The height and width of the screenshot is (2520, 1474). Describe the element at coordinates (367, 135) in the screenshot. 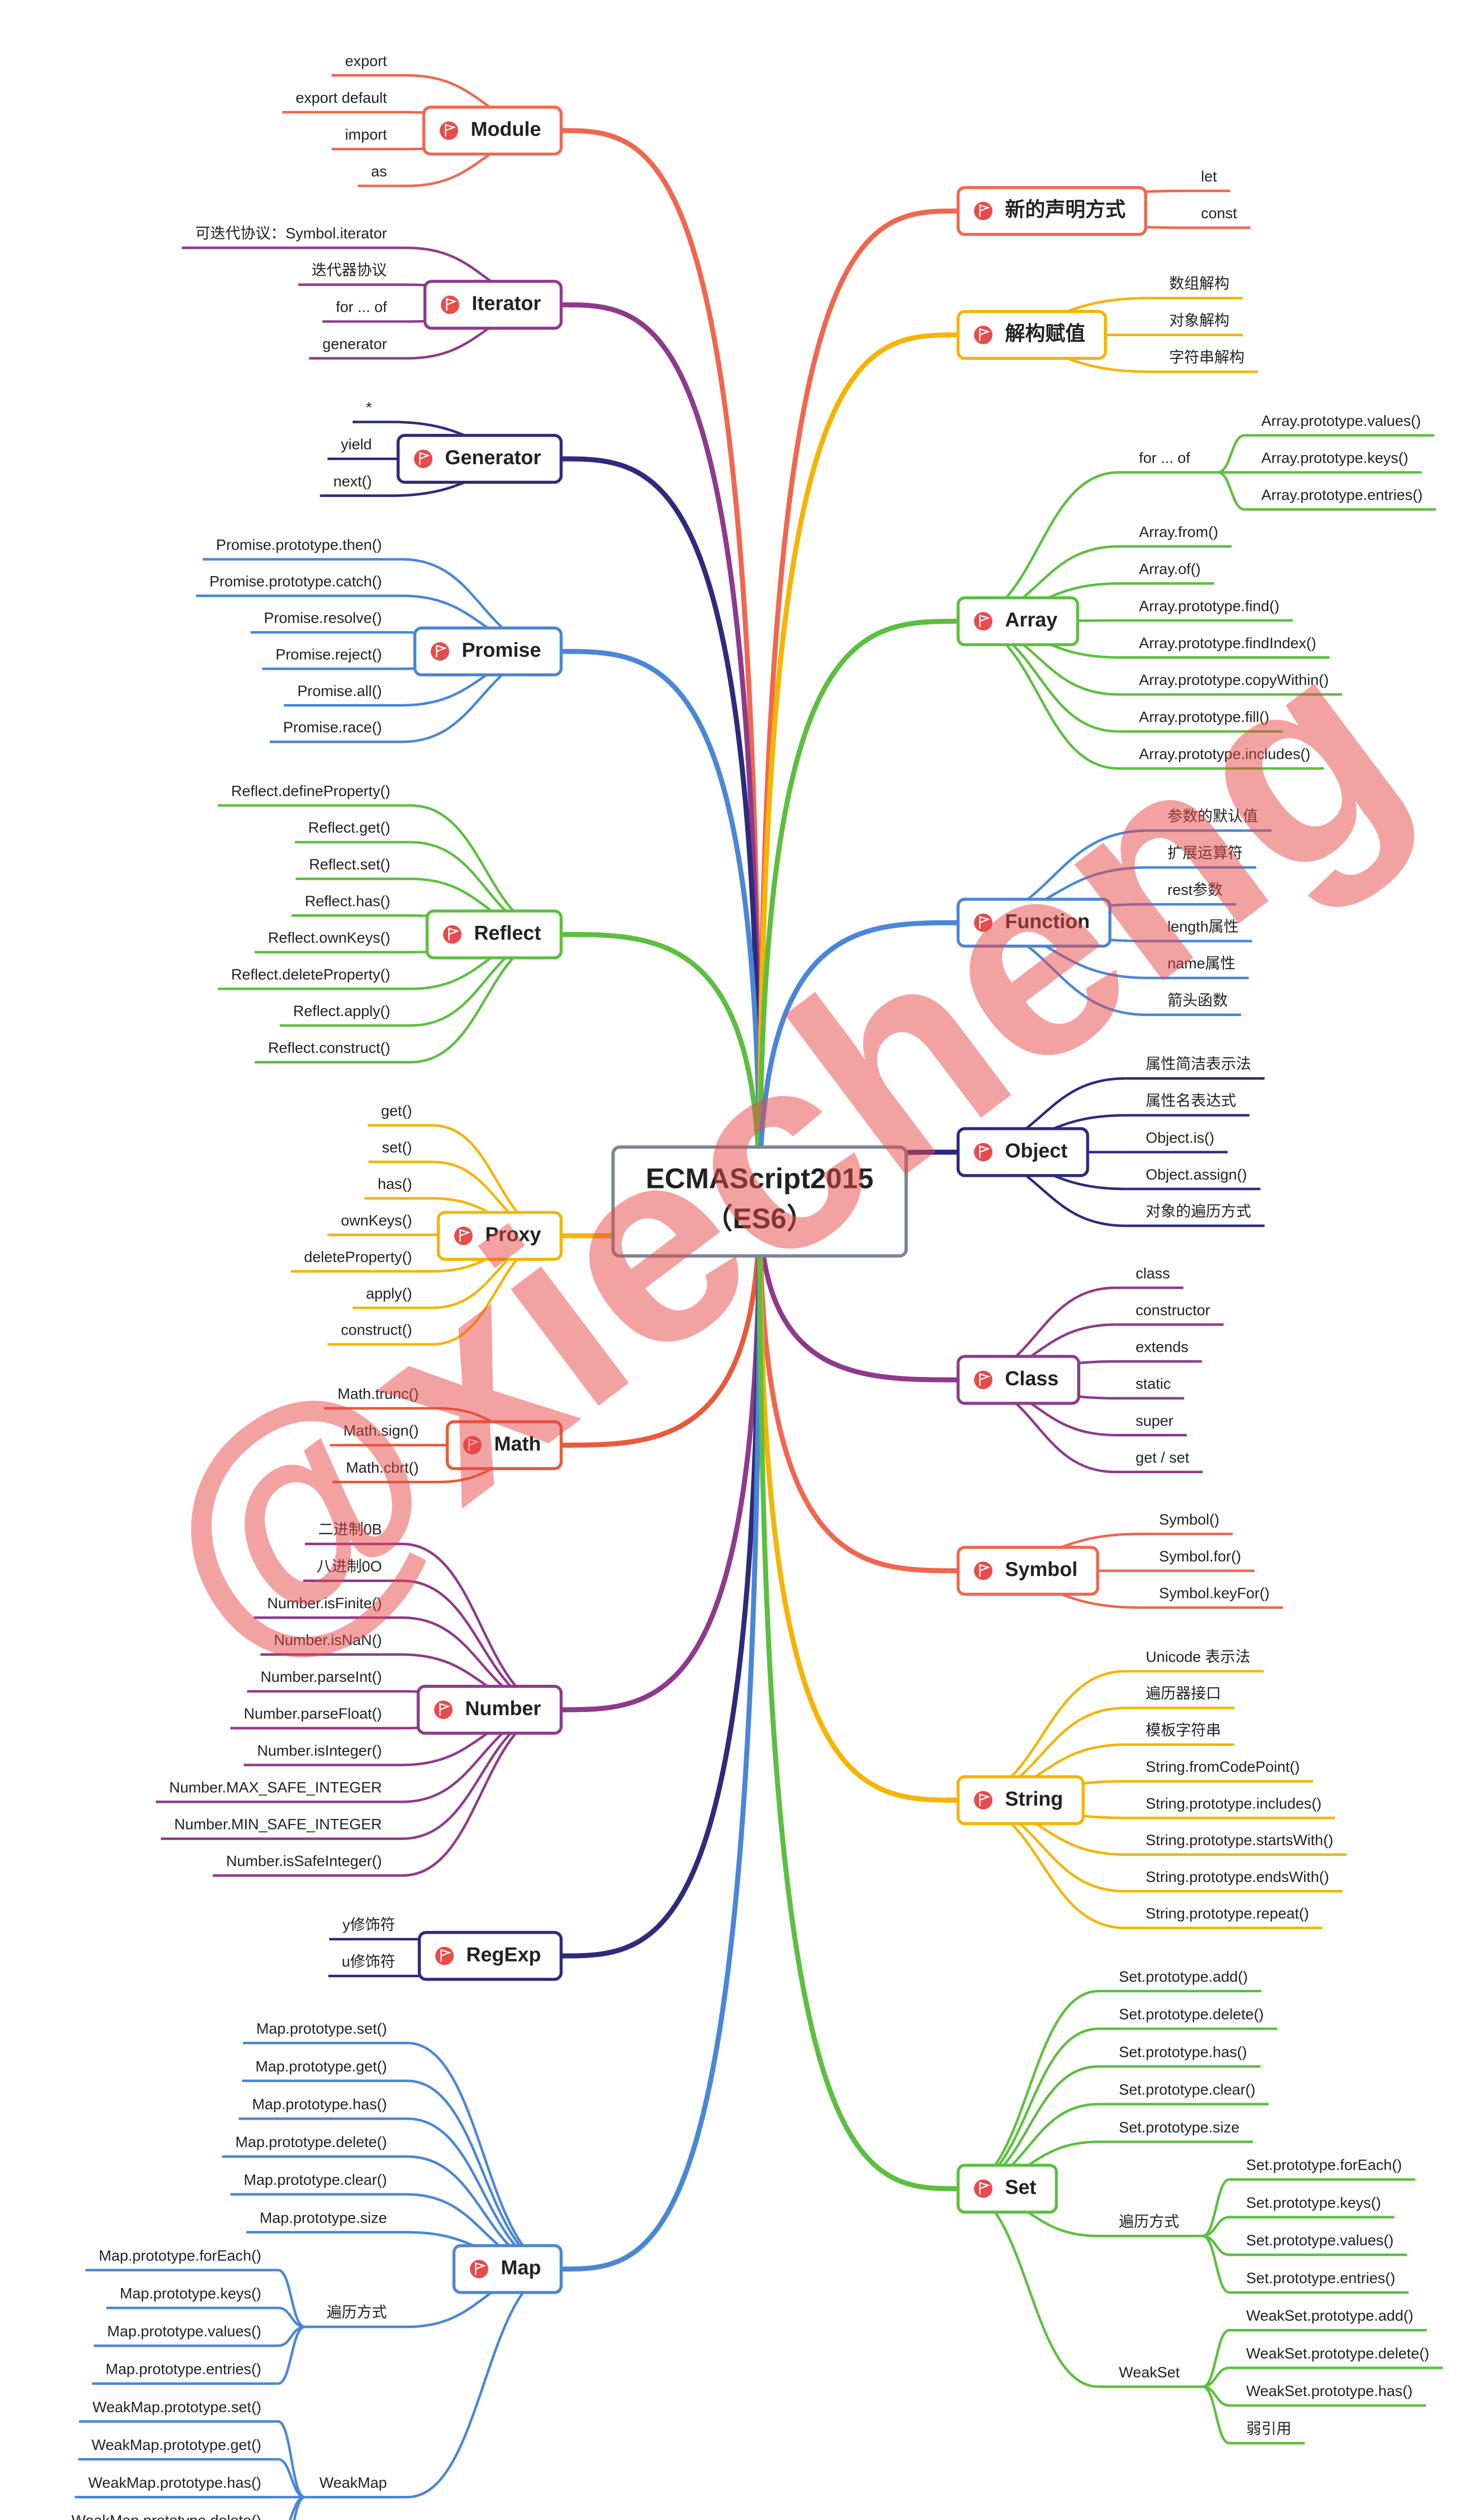

I see `leaf-label: import` at that location.